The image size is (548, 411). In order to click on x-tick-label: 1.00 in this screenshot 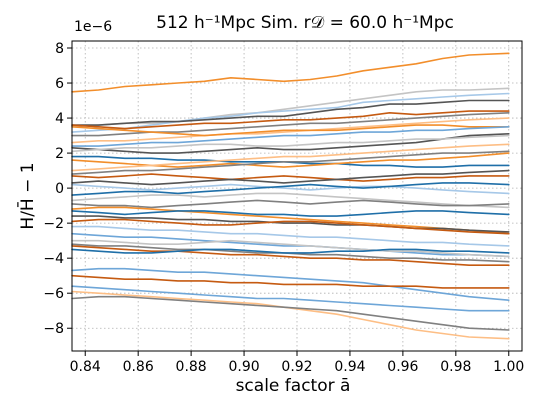, I will do `click(508, 367)`.